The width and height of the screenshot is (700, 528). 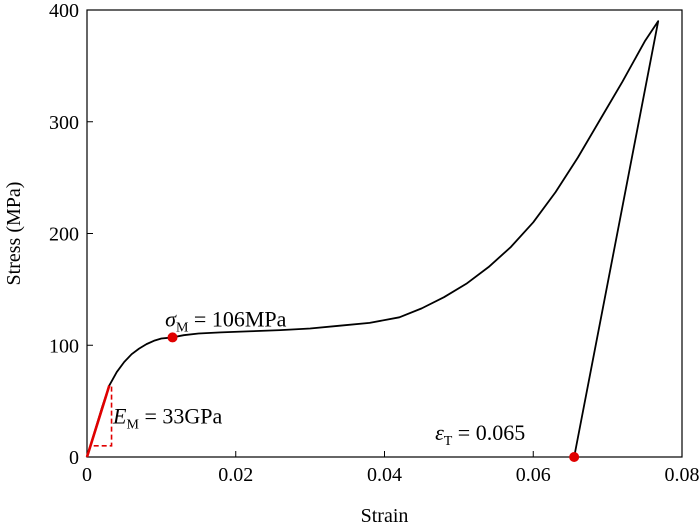 I want to click on x-tick-label: 0.08, so click(x=682, y=475).